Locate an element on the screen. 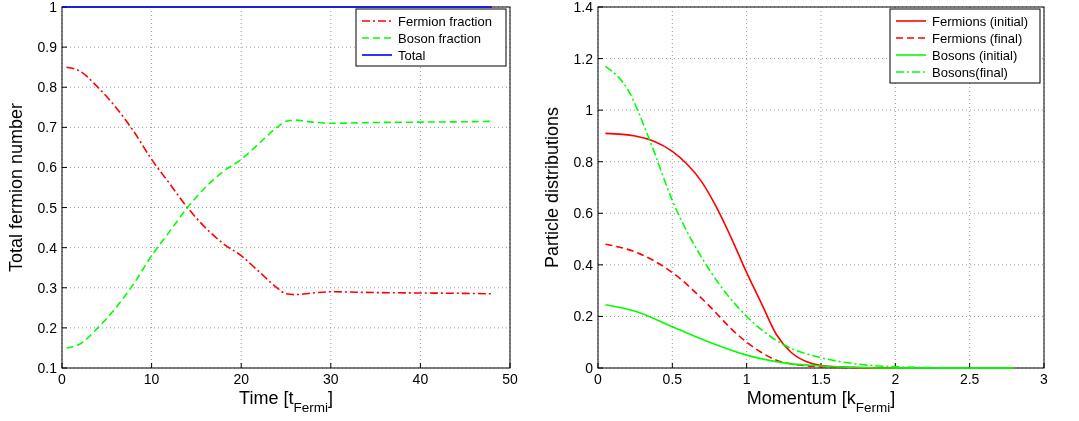  x-axis-title: Momentum [k$_{Fermi}$] is located at coordinates (821, 401).